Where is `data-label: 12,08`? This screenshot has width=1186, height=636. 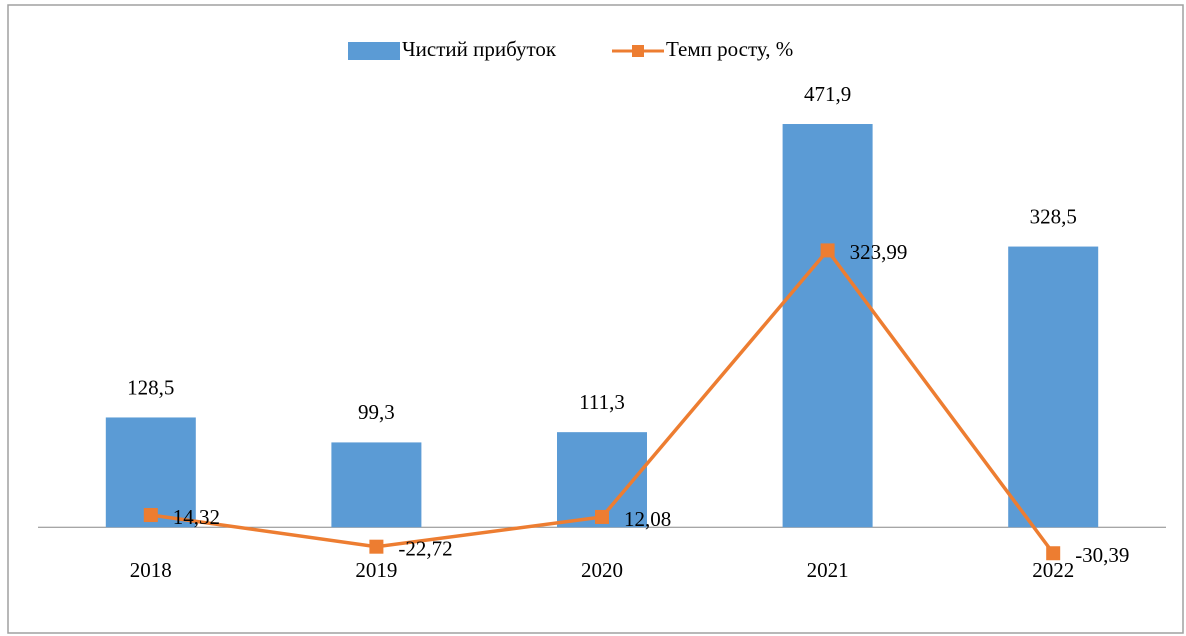
data-label: 12,08 is located at coordinates (647, 519).